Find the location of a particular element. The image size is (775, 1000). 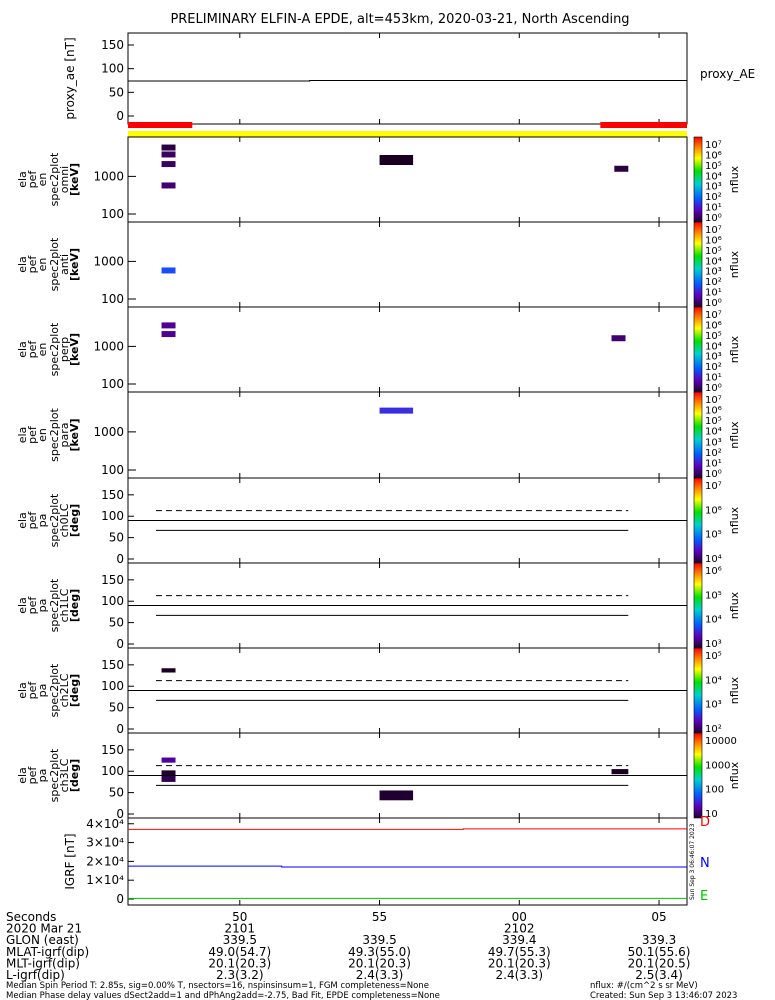

igrf-legend-D: D is located at coordinates (705, 822).